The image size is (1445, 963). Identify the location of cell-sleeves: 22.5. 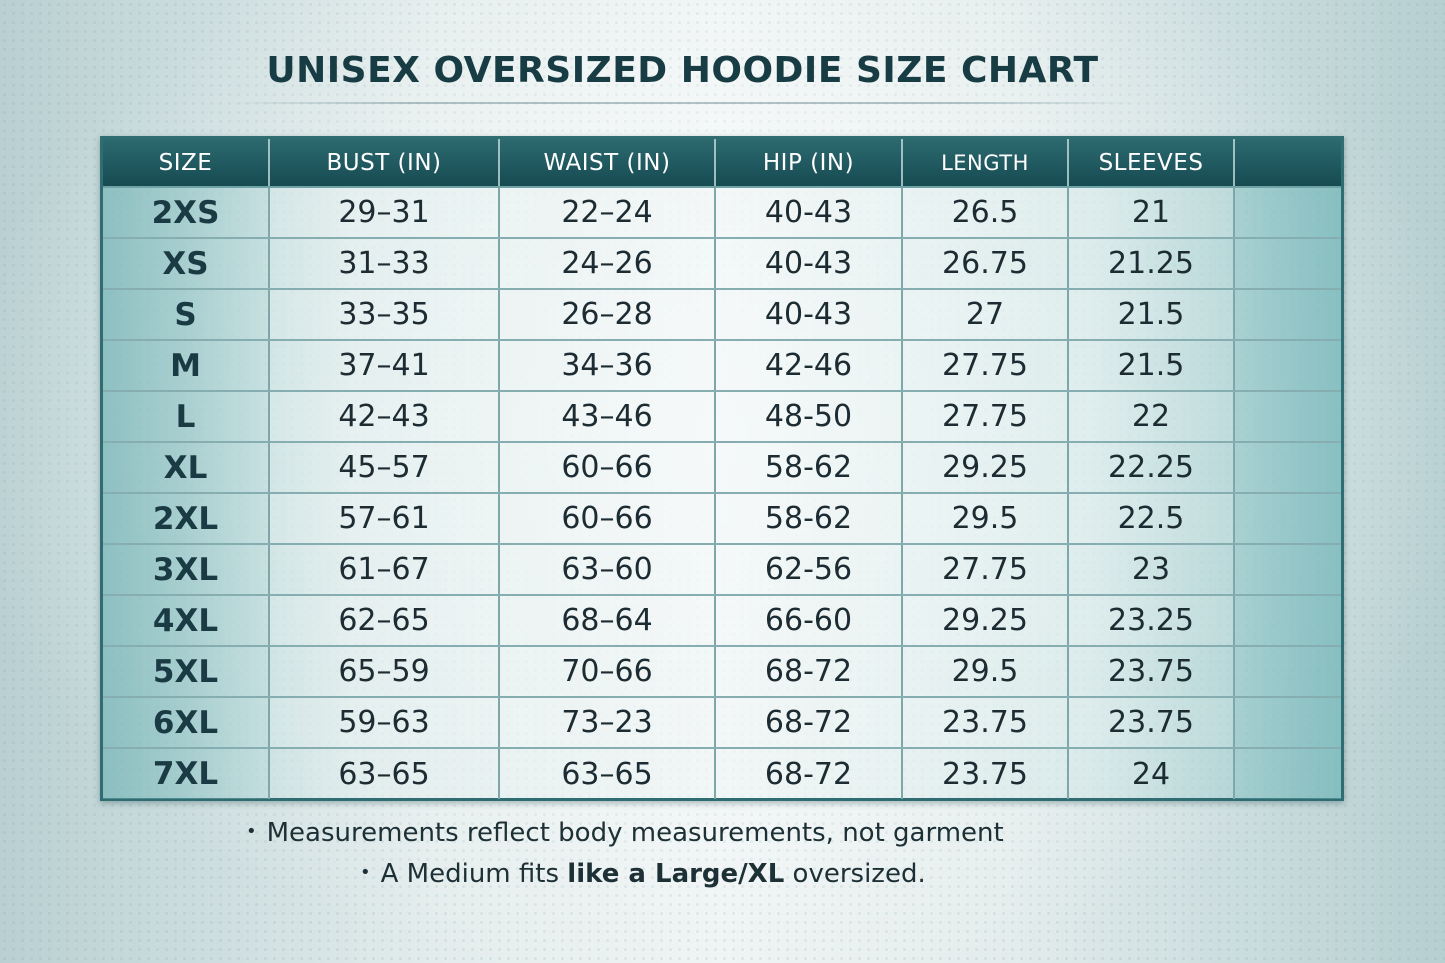
(1151, 519).